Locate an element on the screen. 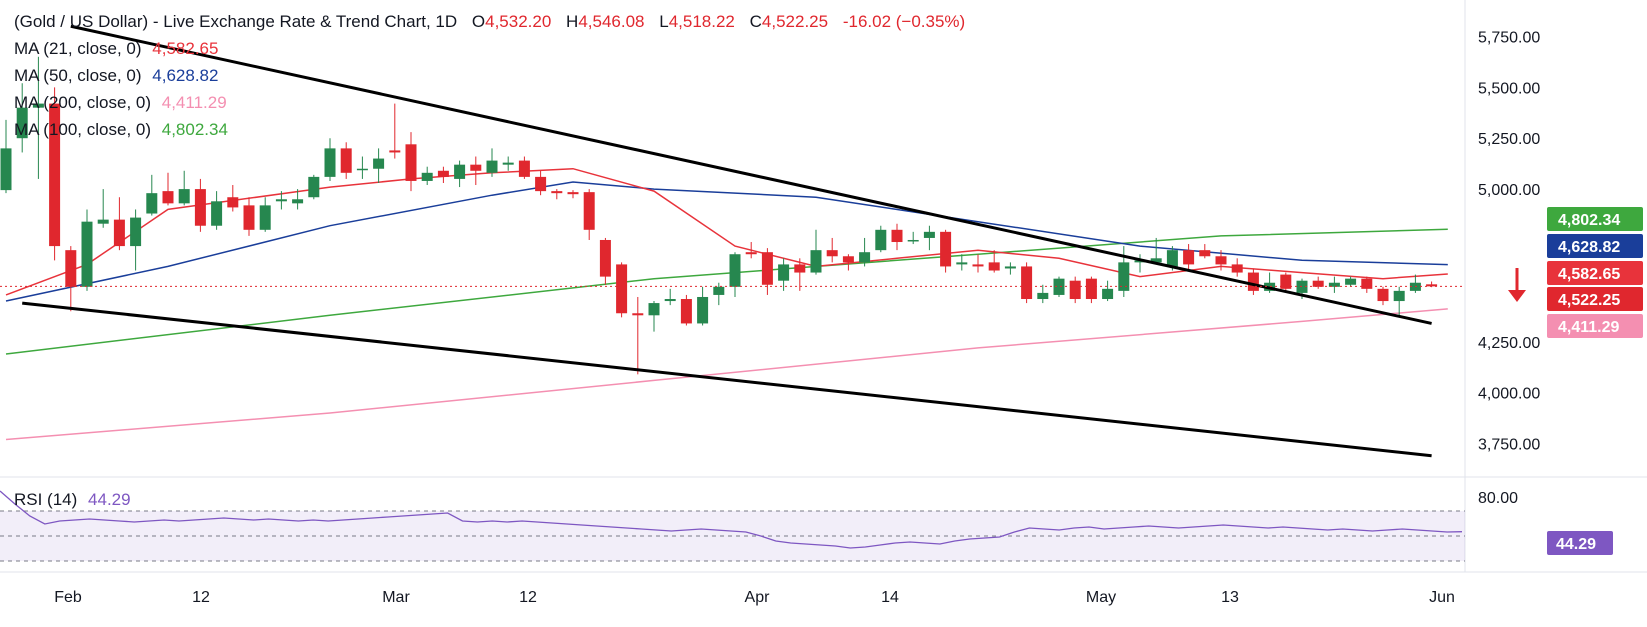 The image size is (1647, 627). badge-ma200: 4,411.29 is located at coordinates (1595, 326).